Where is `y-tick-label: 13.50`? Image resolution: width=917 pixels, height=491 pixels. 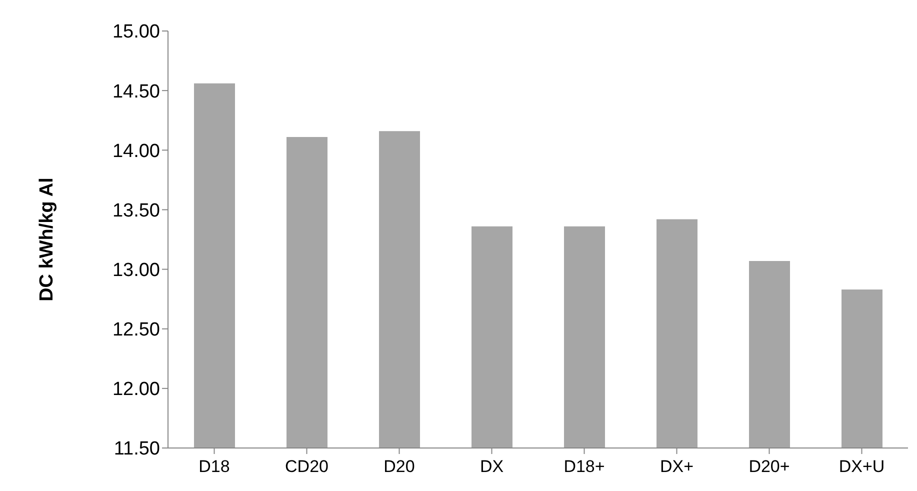 y-tick-label: 13.50 is located at coordinates (136, 211).